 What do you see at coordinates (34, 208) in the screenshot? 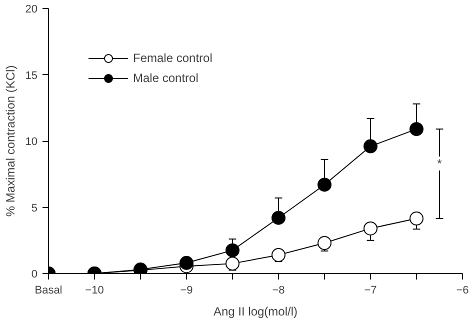
I see `y-tick-label: 5` at bounding box center [34, 208].